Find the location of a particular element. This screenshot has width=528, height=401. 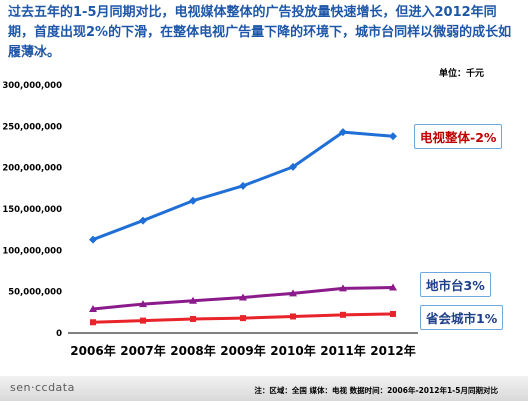

y-tick-label: 50,000,000 is located at coordinates (35, 293).